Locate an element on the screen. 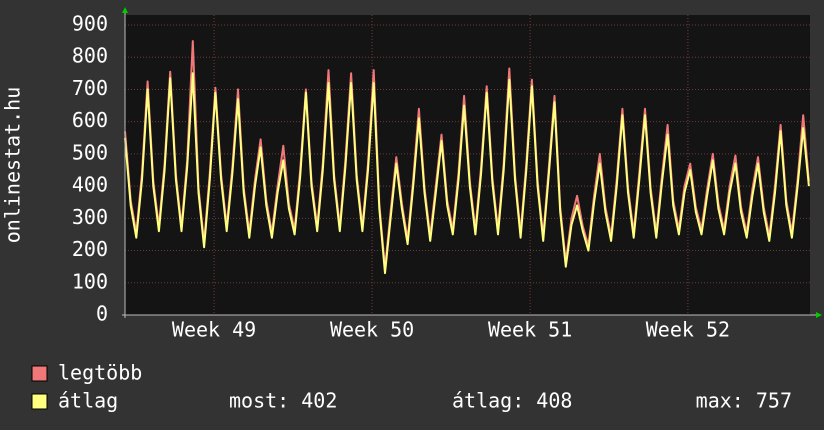 This screenshot has width=824, height=430. y-tick-label: 400 is located at coordinates (90, 185).